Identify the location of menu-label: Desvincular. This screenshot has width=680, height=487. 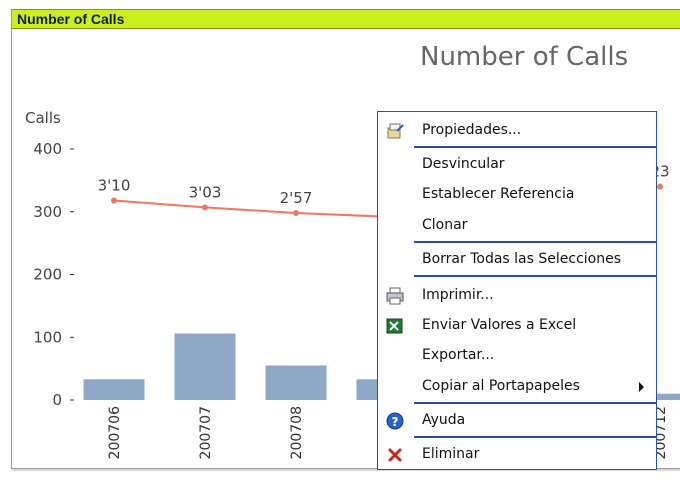
(463, 164).